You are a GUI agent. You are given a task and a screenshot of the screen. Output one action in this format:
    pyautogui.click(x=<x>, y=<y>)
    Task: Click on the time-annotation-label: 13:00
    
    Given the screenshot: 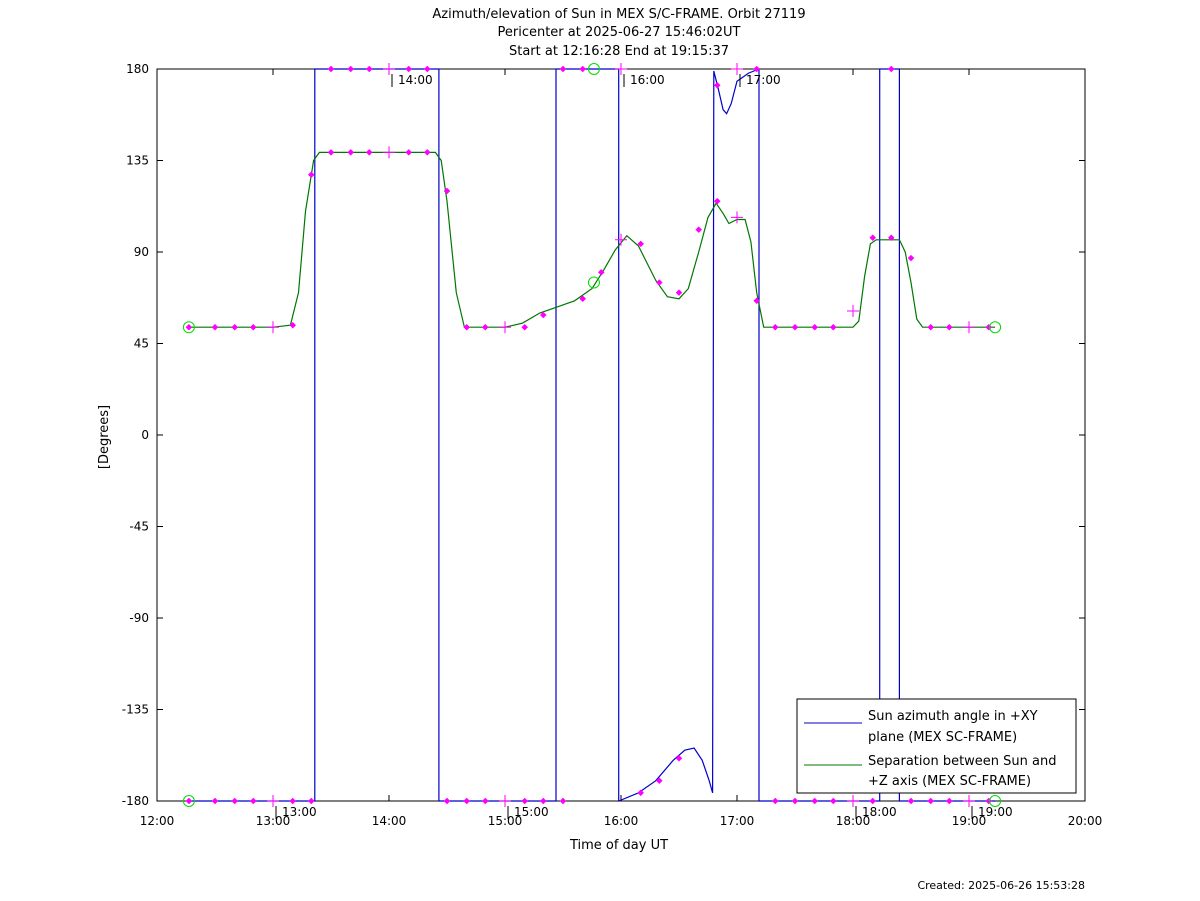 What is the action you would take?
    pyautogui.click(x=299, y=812)
    